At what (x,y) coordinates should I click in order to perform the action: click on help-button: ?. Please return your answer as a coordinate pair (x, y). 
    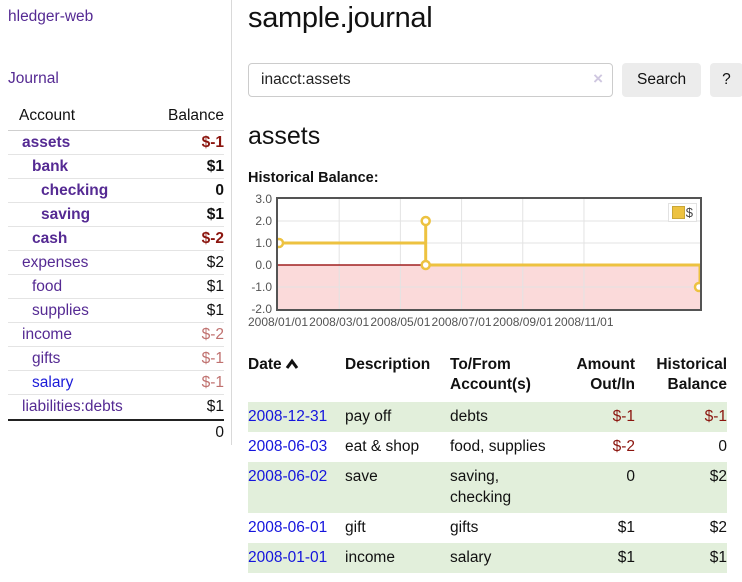
    Looking at the image, I should click on (726, 80).